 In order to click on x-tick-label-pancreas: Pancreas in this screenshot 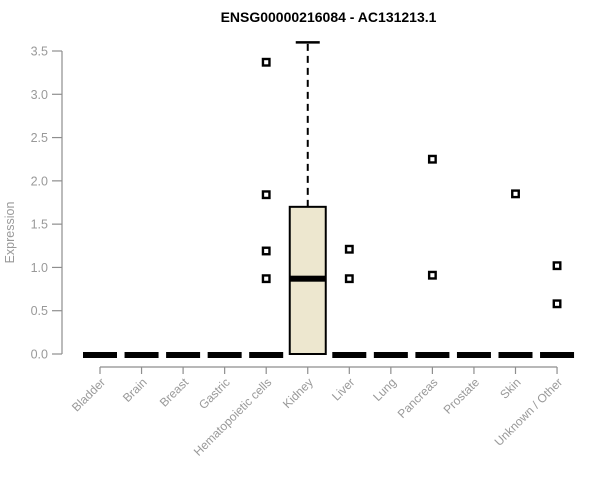, I will do `click(418, 398)`.